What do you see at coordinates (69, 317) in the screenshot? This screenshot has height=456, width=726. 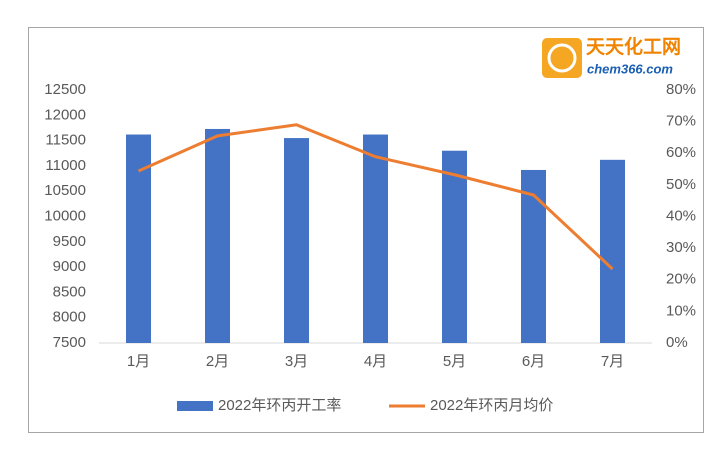 I see `y-tick-label: 8000` at bounding box center [69, 317].